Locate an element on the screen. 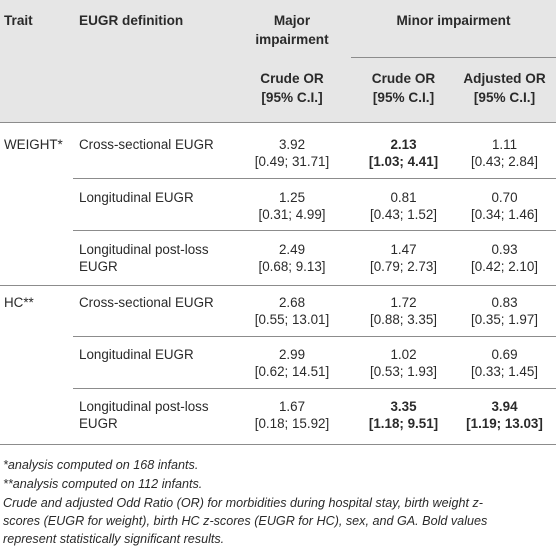  trait-weight: WEIGHT* is located at coordinates (33, 144).